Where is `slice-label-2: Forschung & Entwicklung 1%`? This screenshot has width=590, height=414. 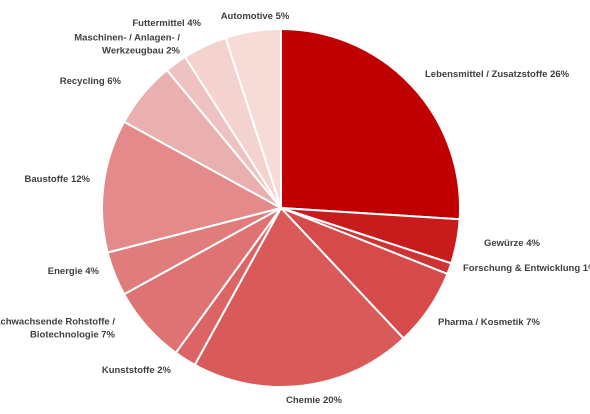
slice-label-2: Forschung & Entwicklung 1% is located at coordinates (526, 268).